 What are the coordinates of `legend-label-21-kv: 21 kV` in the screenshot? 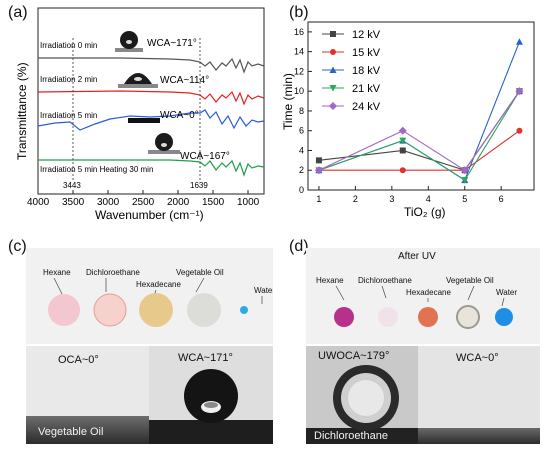 It's located at (366, 89).